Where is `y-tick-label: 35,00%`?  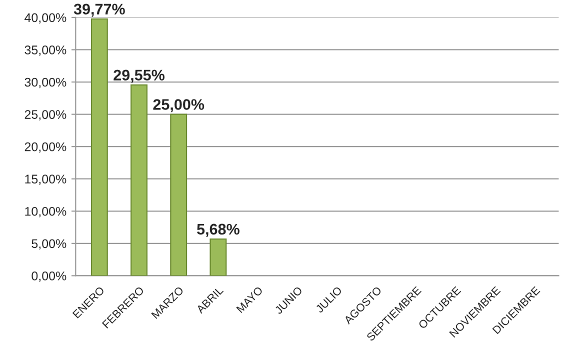
y-tick-label: 35,00% is located at coordinates (45, 51).